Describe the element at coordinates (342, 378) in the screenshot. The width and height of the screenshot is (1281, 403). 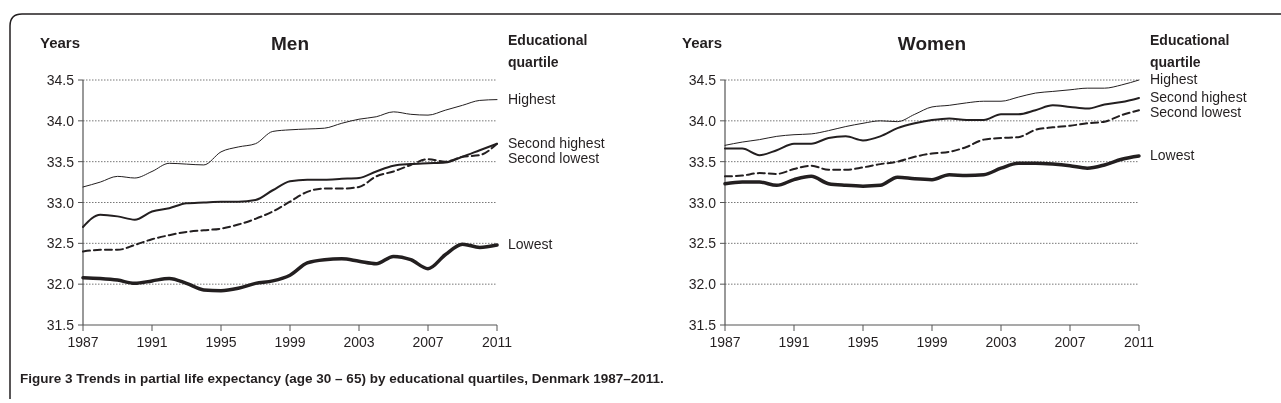
I see `caption: Figure 3 Trends in partial life expectancy (age 30 – 65) by educational quartiles, Denmark 1987–2011.` at that location.